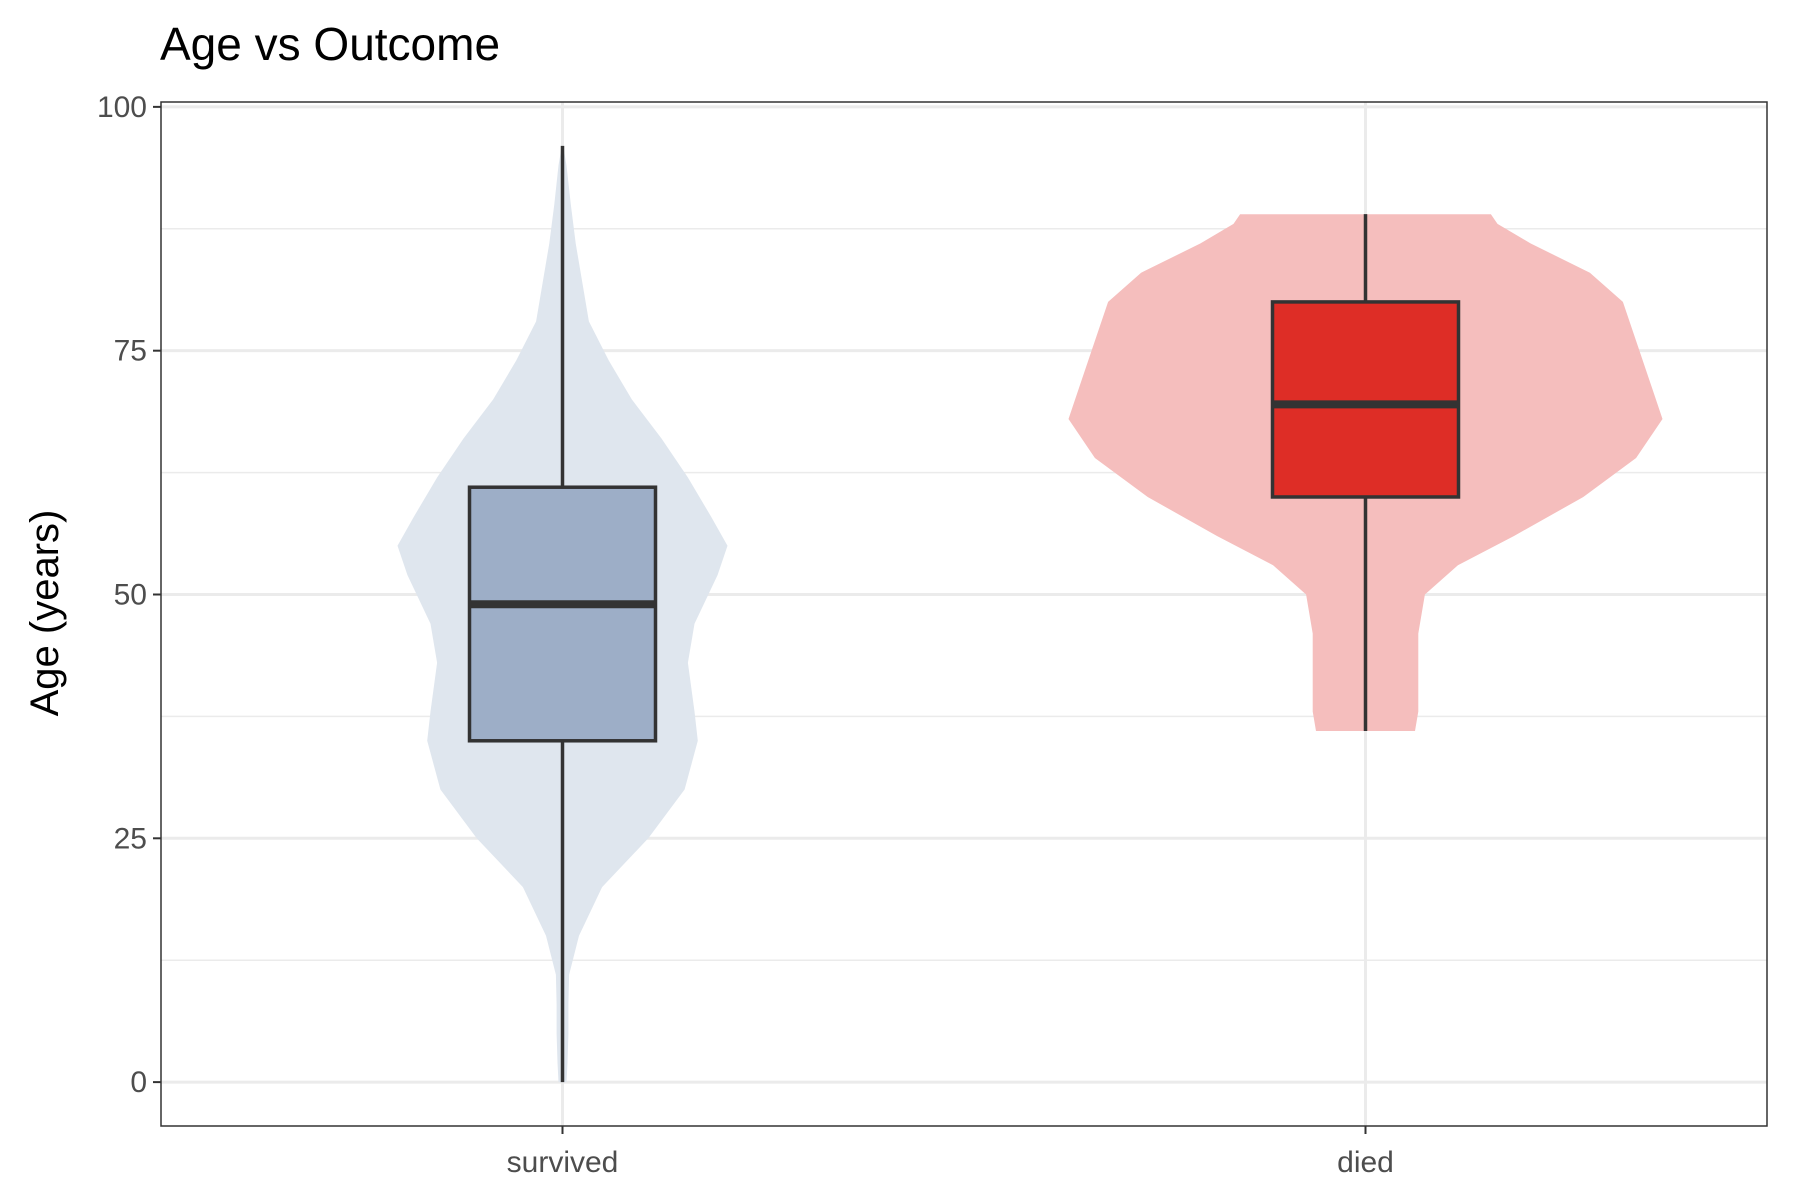  Describe the element at coordinates (562, 614) in the screenshot. I see `box-survived` at that location.